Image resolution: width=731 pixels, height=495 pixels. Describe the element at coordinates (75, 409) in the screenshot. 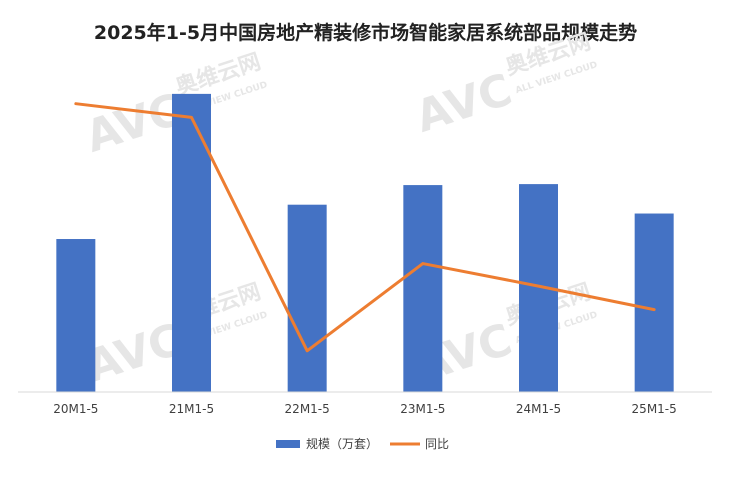

I see `x-tick-label: 20M1-5` at that location.